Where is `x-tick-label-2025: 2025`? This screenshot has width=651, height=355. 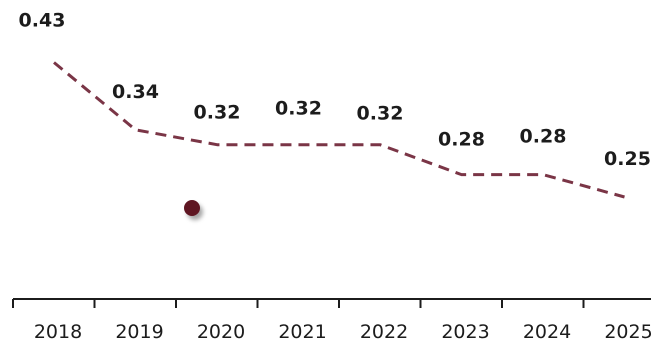 x-tick-label-2025: 2025 is located at coordinates (627, 332).